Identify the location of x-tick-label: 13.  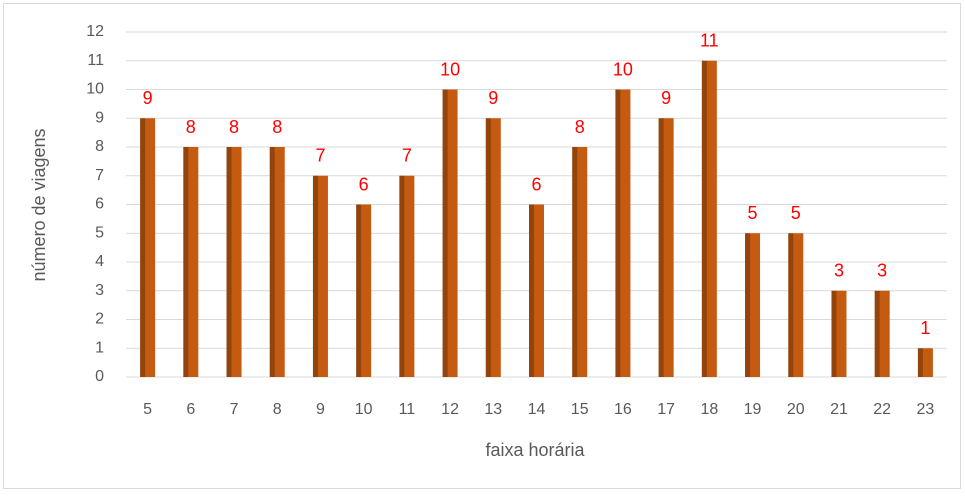
(493, 409).